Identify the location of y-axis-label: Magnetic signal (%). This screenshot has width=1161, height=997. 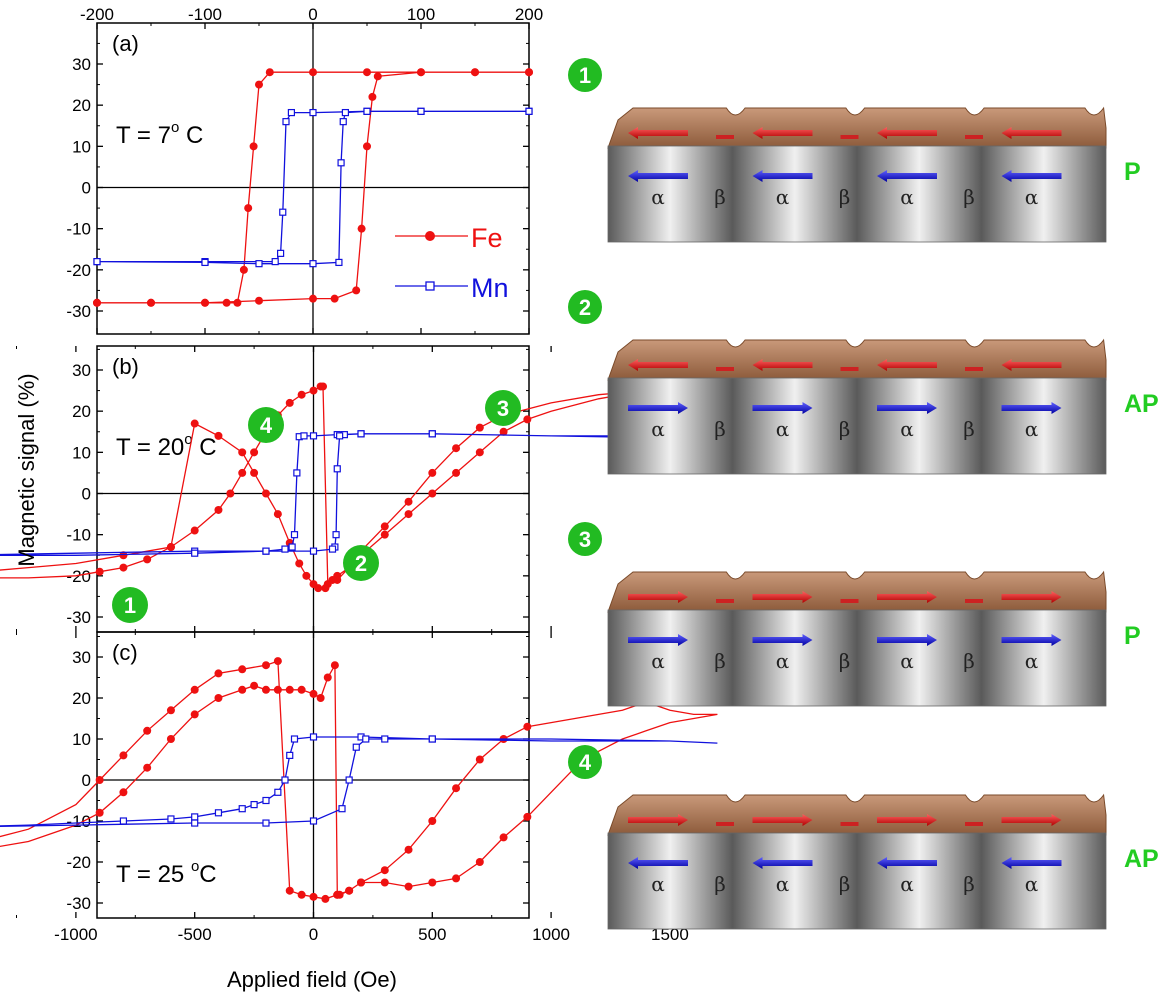
(26, 469).